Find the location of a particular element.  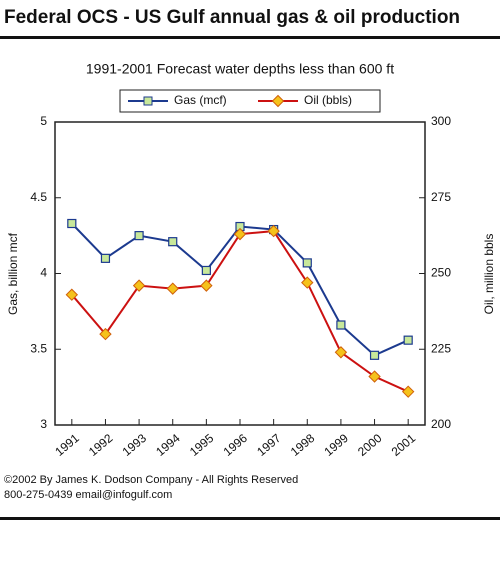

x-tick-label: 1999 is located at coordinates (336, 445).